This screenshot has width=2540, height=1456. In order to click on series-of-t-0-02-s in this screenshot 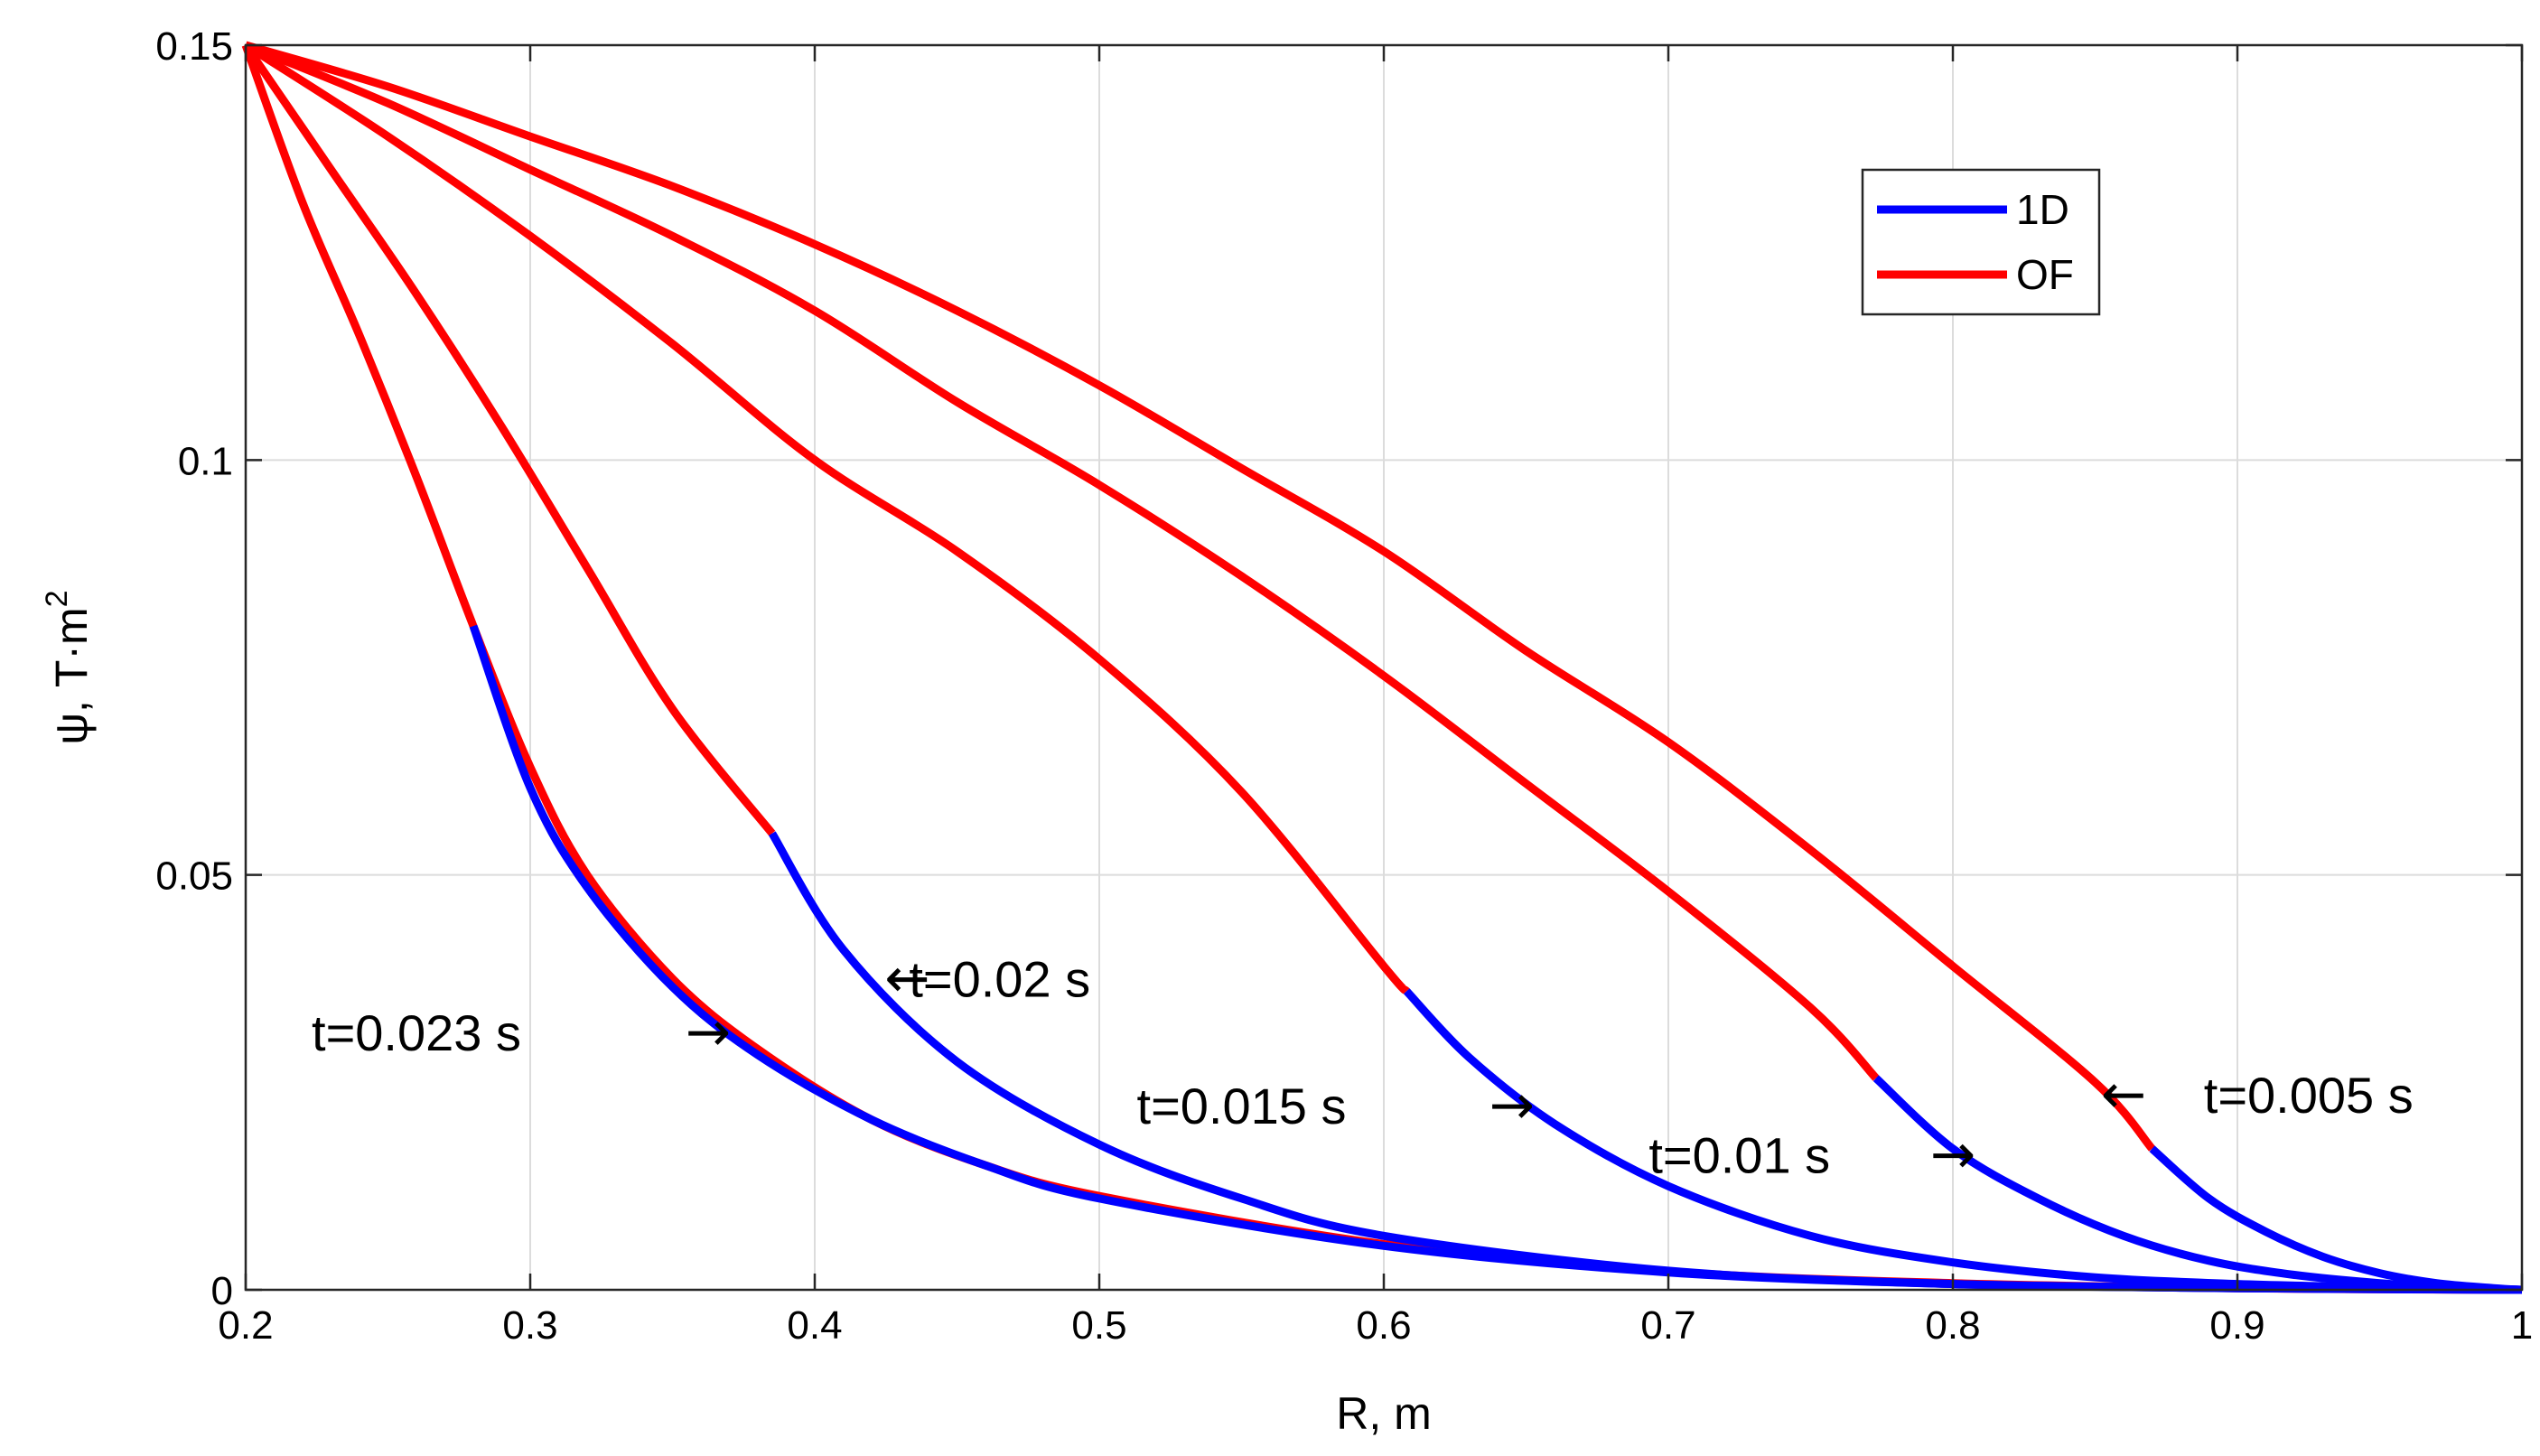, I will do `click(509, 439)`.